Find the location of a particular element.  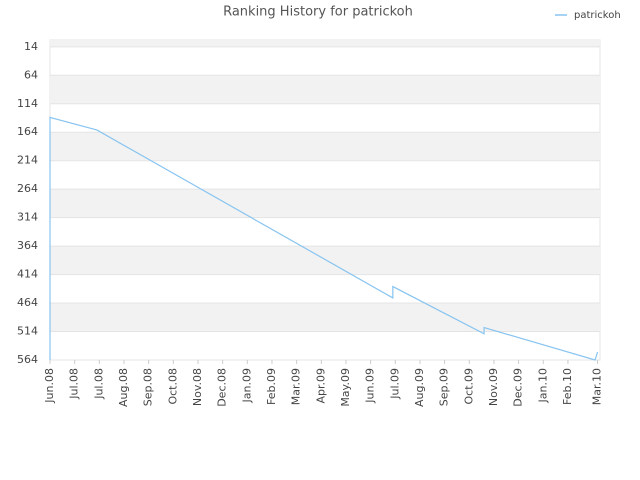

x-tick-label: Jan.09 is located at coordinates (246, 385).